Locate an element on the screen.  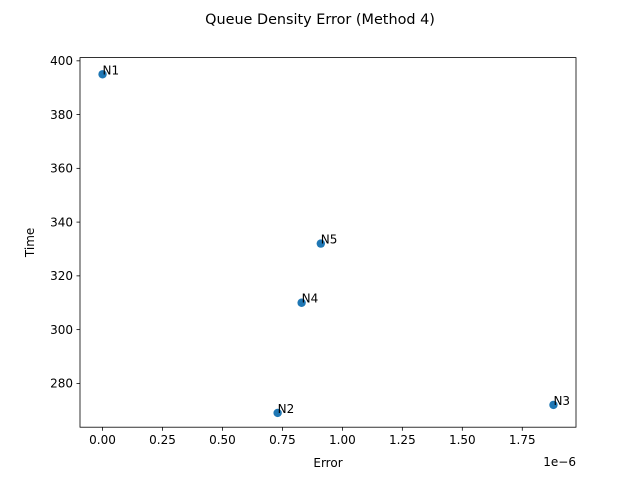
data-point-n1 is located at coordinates (102, 74).